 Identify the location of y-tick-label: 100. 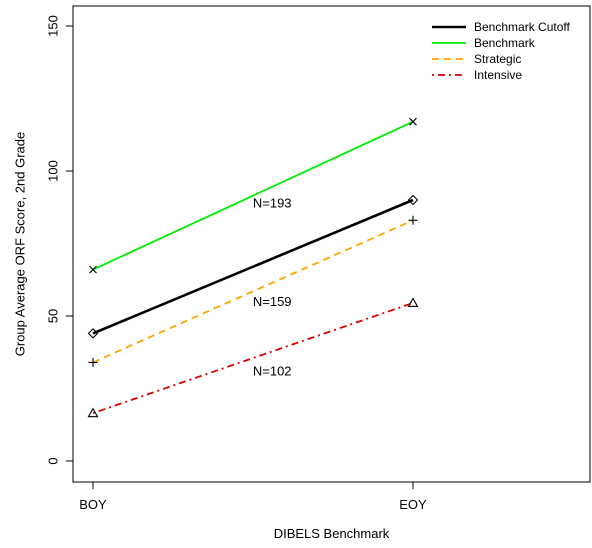
(53, 171).